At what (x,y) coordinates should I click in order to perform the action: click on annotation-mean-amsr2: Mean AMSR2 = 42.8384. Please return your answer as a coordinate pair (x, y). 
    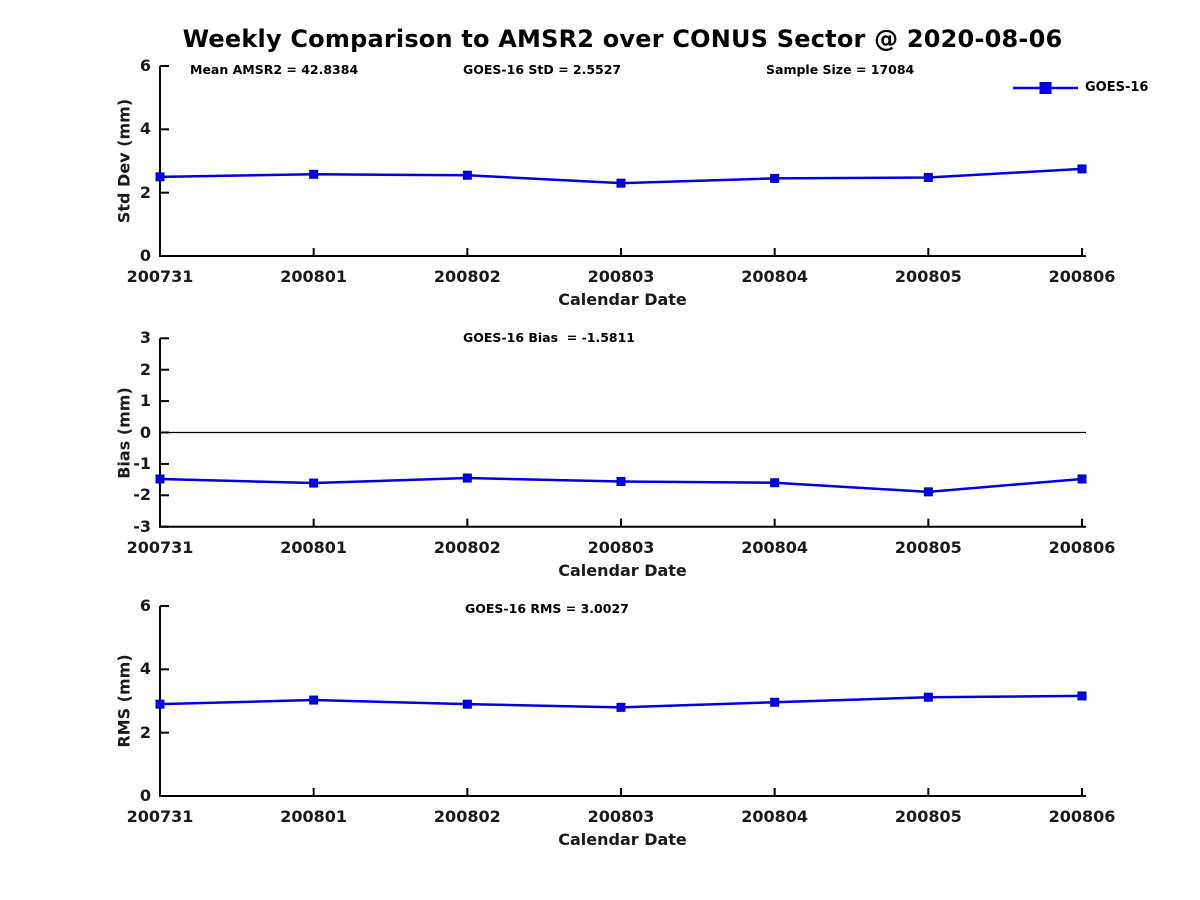
    Looking at the image, I should click on (274, 69).